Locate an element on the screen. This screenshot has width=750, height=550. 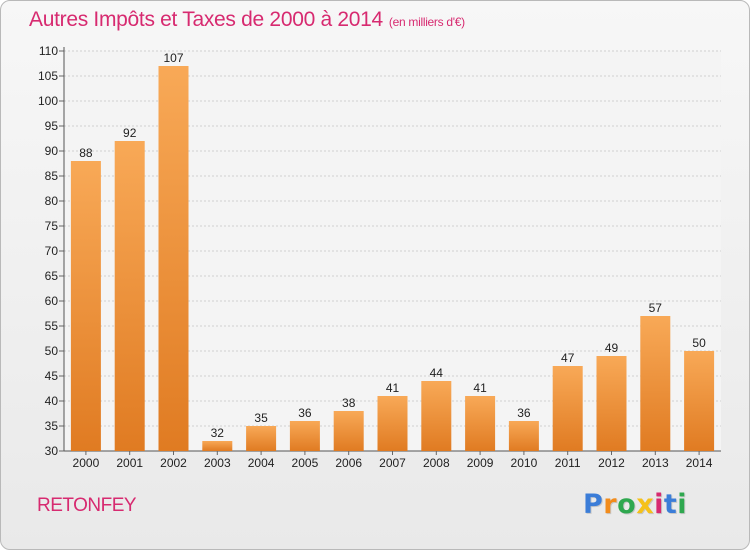
logo-letter: t is located at coordinates (670, 504).